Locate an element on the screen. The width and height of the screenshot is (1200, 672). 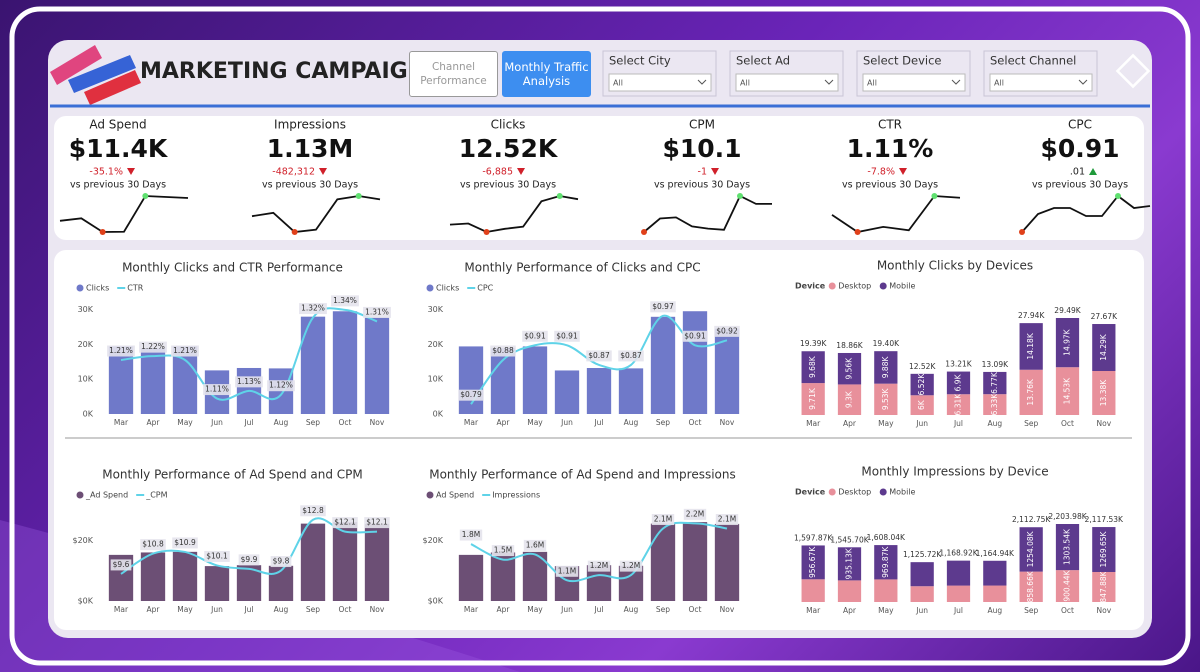
total-label: 1,164.94K is located at coordinates (995, 553).